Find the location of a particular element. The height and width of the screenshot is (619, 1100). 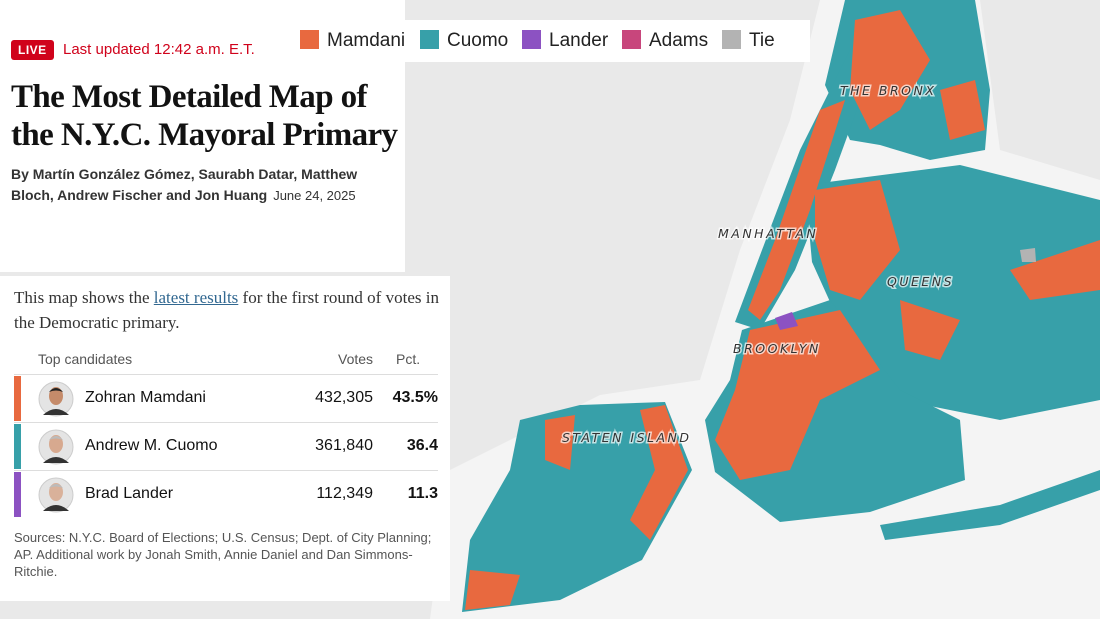

column-header: Pct. is located at coordinates (408, 359).